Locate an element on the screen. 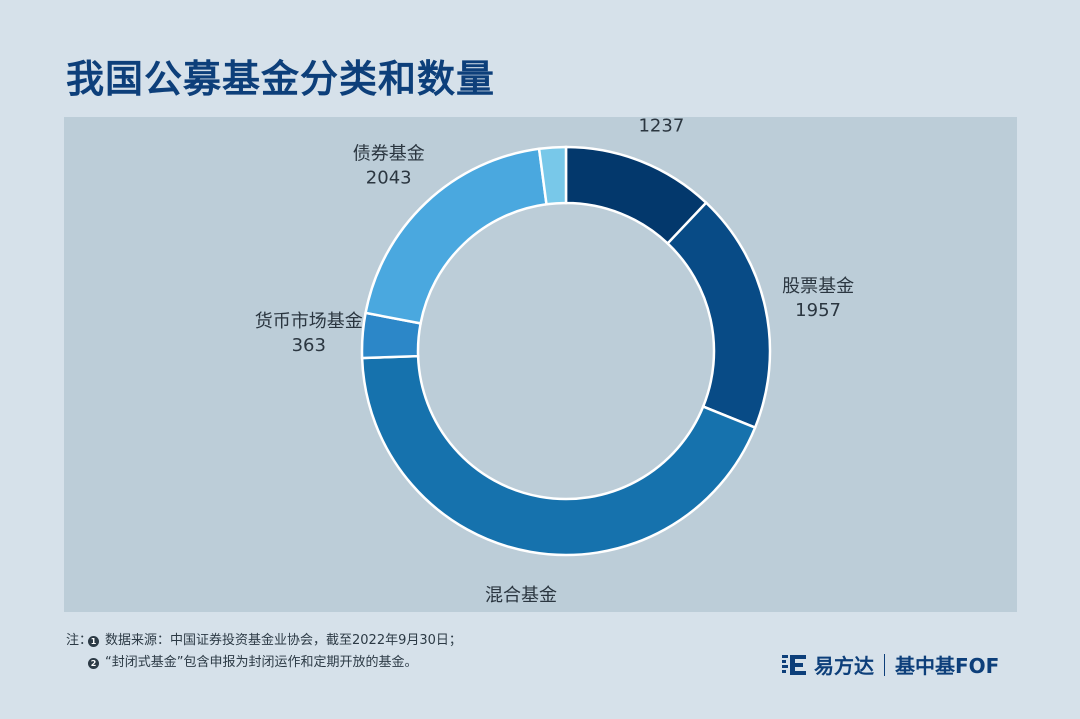 Image resolution: width=1080 pixels, height=719 pixels. slice-label-group: QDII216 is located at coordinates (549, 118).